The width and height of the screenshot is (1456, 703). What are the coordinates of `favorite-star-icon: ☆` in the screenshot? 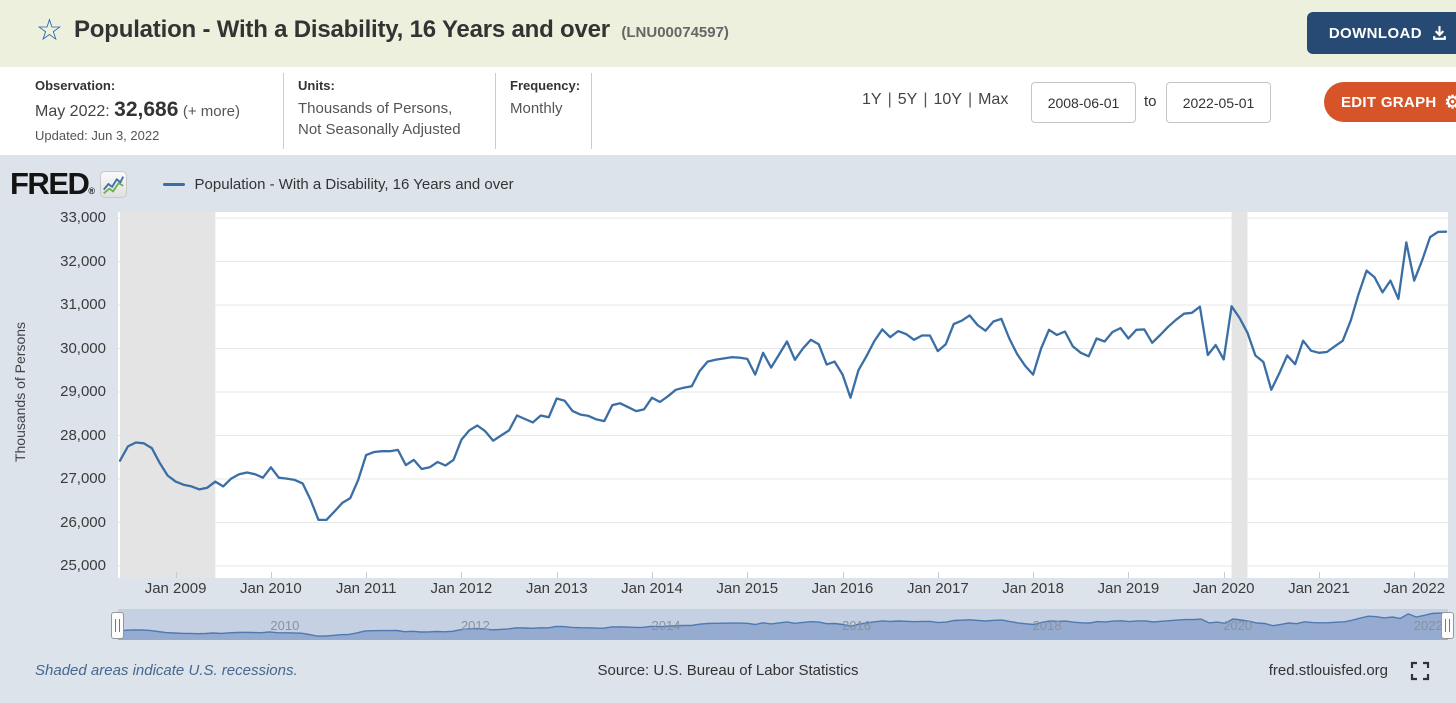 It's located at (49, 30).